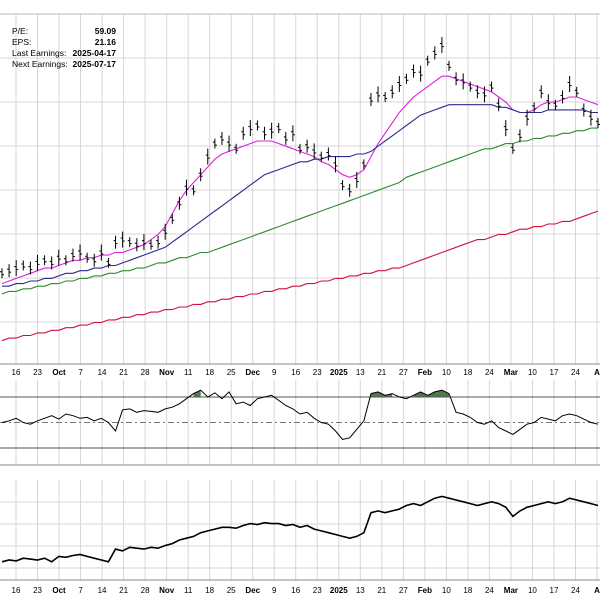 Image resolution: width=600 pixels, height=600 pixels. Describe the element at coordinates (20, 31) in the screenshot. I see `pe-label: P/E:` at that location.